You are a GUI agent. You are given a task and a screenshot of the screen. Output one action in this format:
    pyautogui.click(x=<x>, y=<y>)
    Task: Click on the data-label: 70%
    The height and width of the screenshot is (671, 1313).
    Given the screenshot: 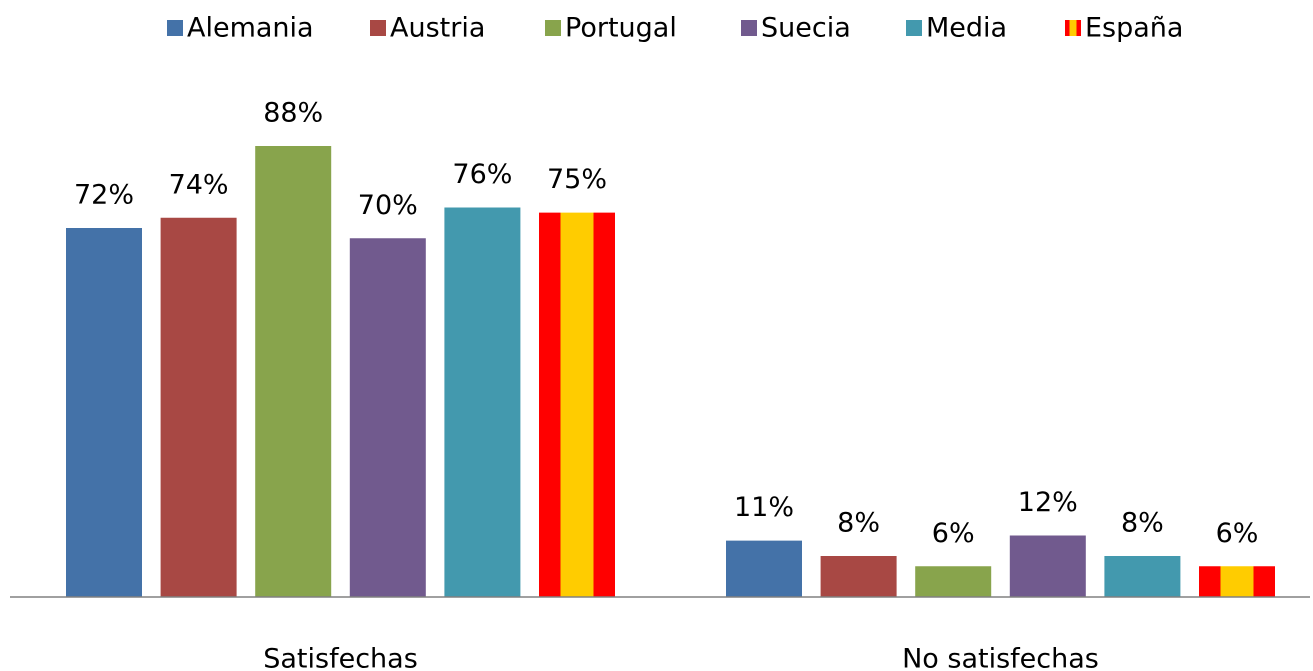 What is the action you would take?
    pyautogui.click(x=388, y=205)
    